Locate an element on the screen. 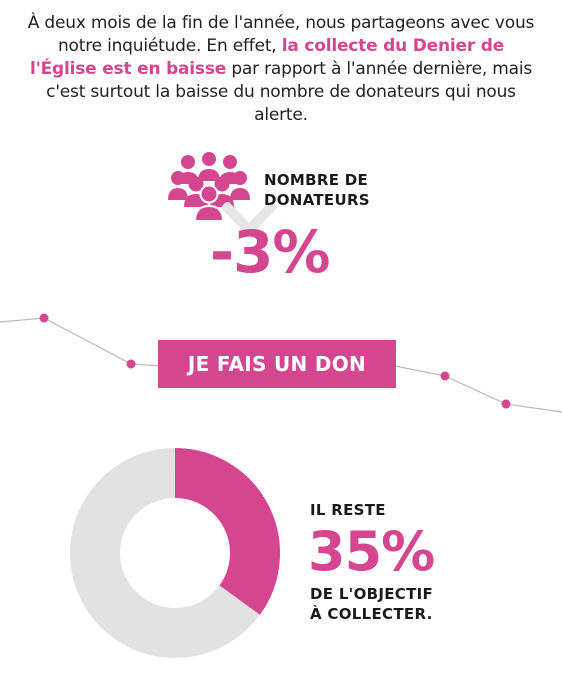 This screenshot has width=562, height=694. donors-value: -3% is located at coordinates (270, 252).